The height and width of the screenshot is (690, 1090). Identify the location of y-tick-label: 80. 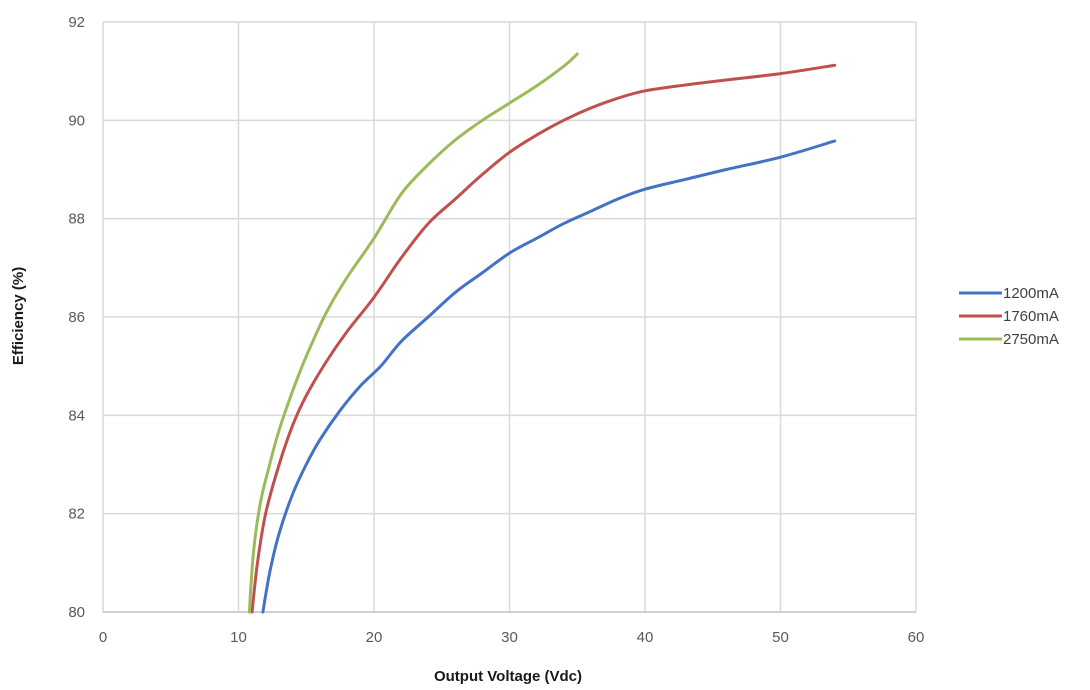
(76, 612).